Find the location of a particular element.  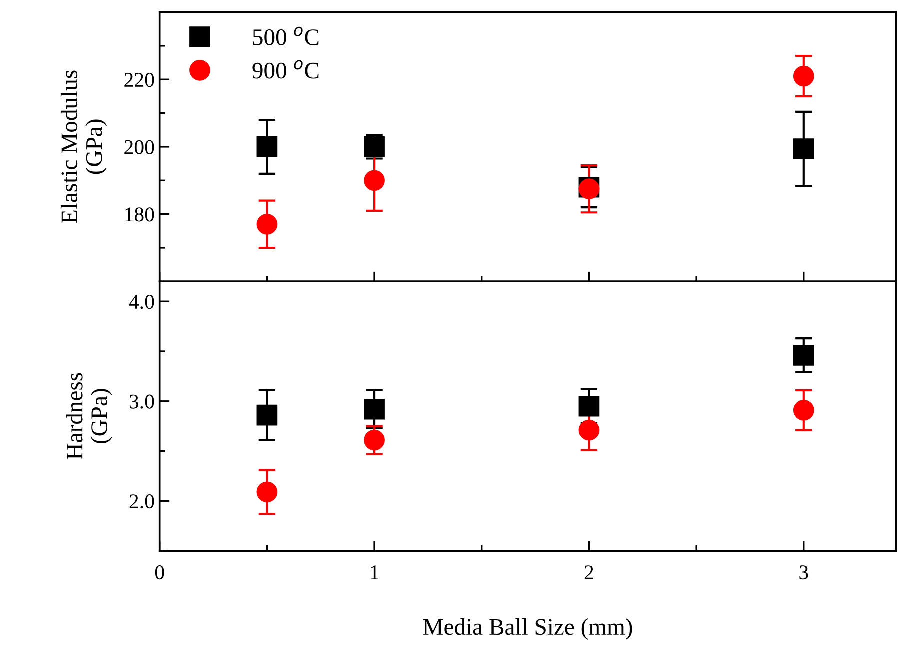

x-axis-title: Media Ball Size (mm) is located at coordinates (527, 629).